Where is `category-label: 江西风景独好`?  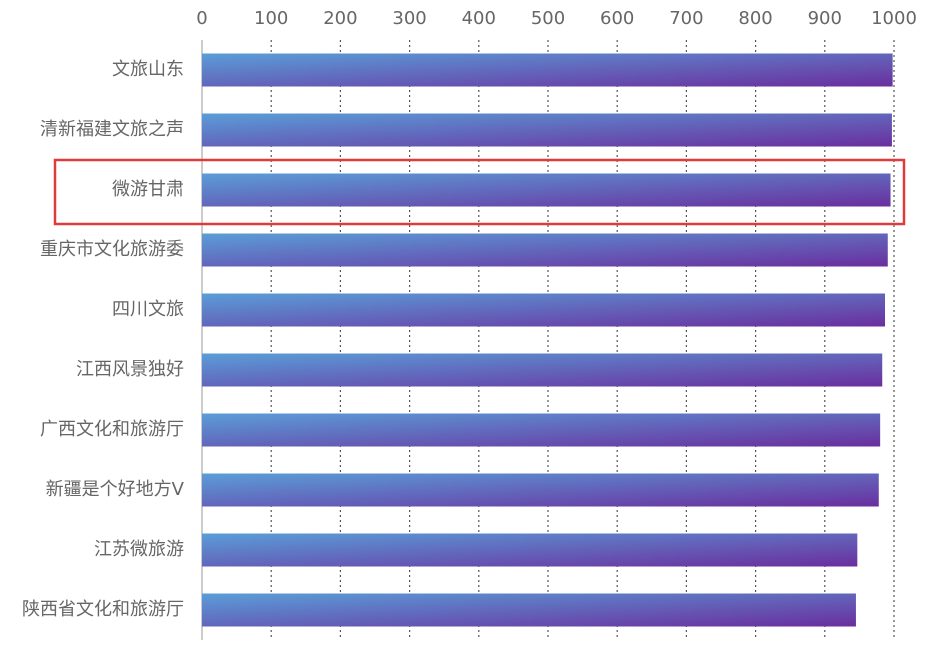 category-label: 江西风景独好 is located at coordinates (130, 369).